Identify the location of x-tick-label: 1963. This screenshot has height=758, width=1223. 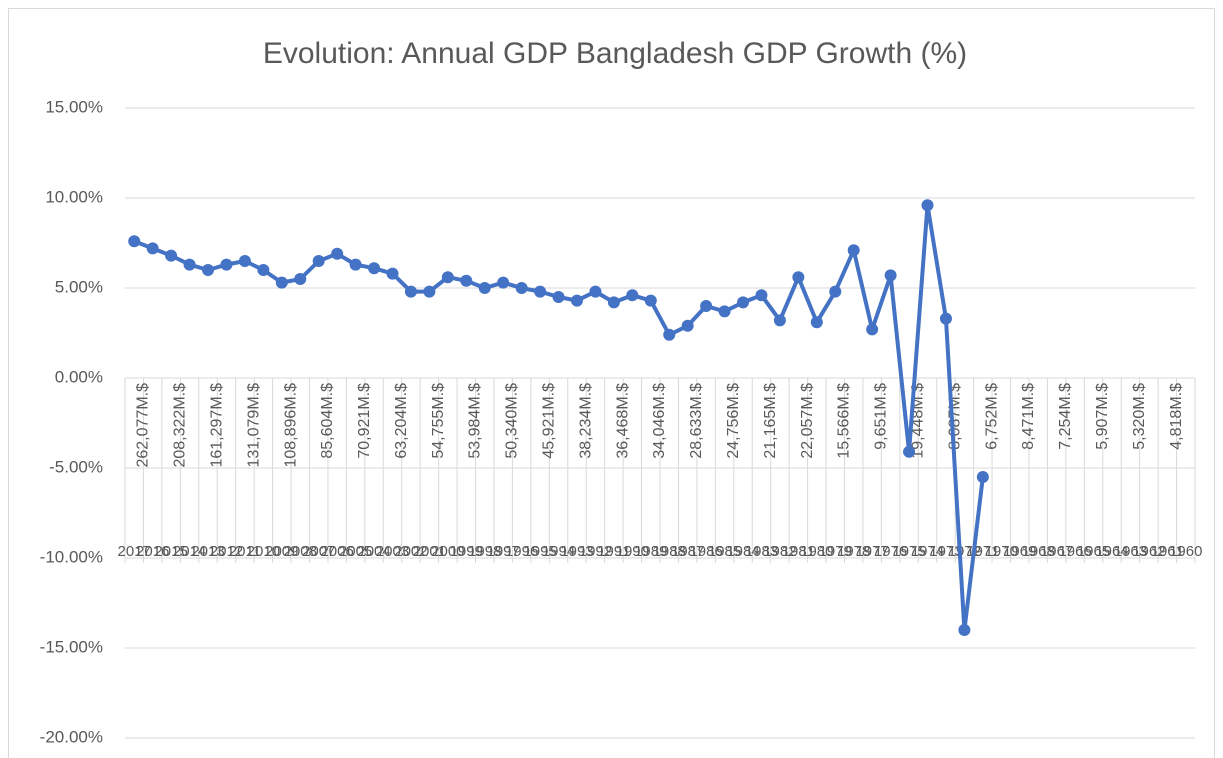
(1130, 551).